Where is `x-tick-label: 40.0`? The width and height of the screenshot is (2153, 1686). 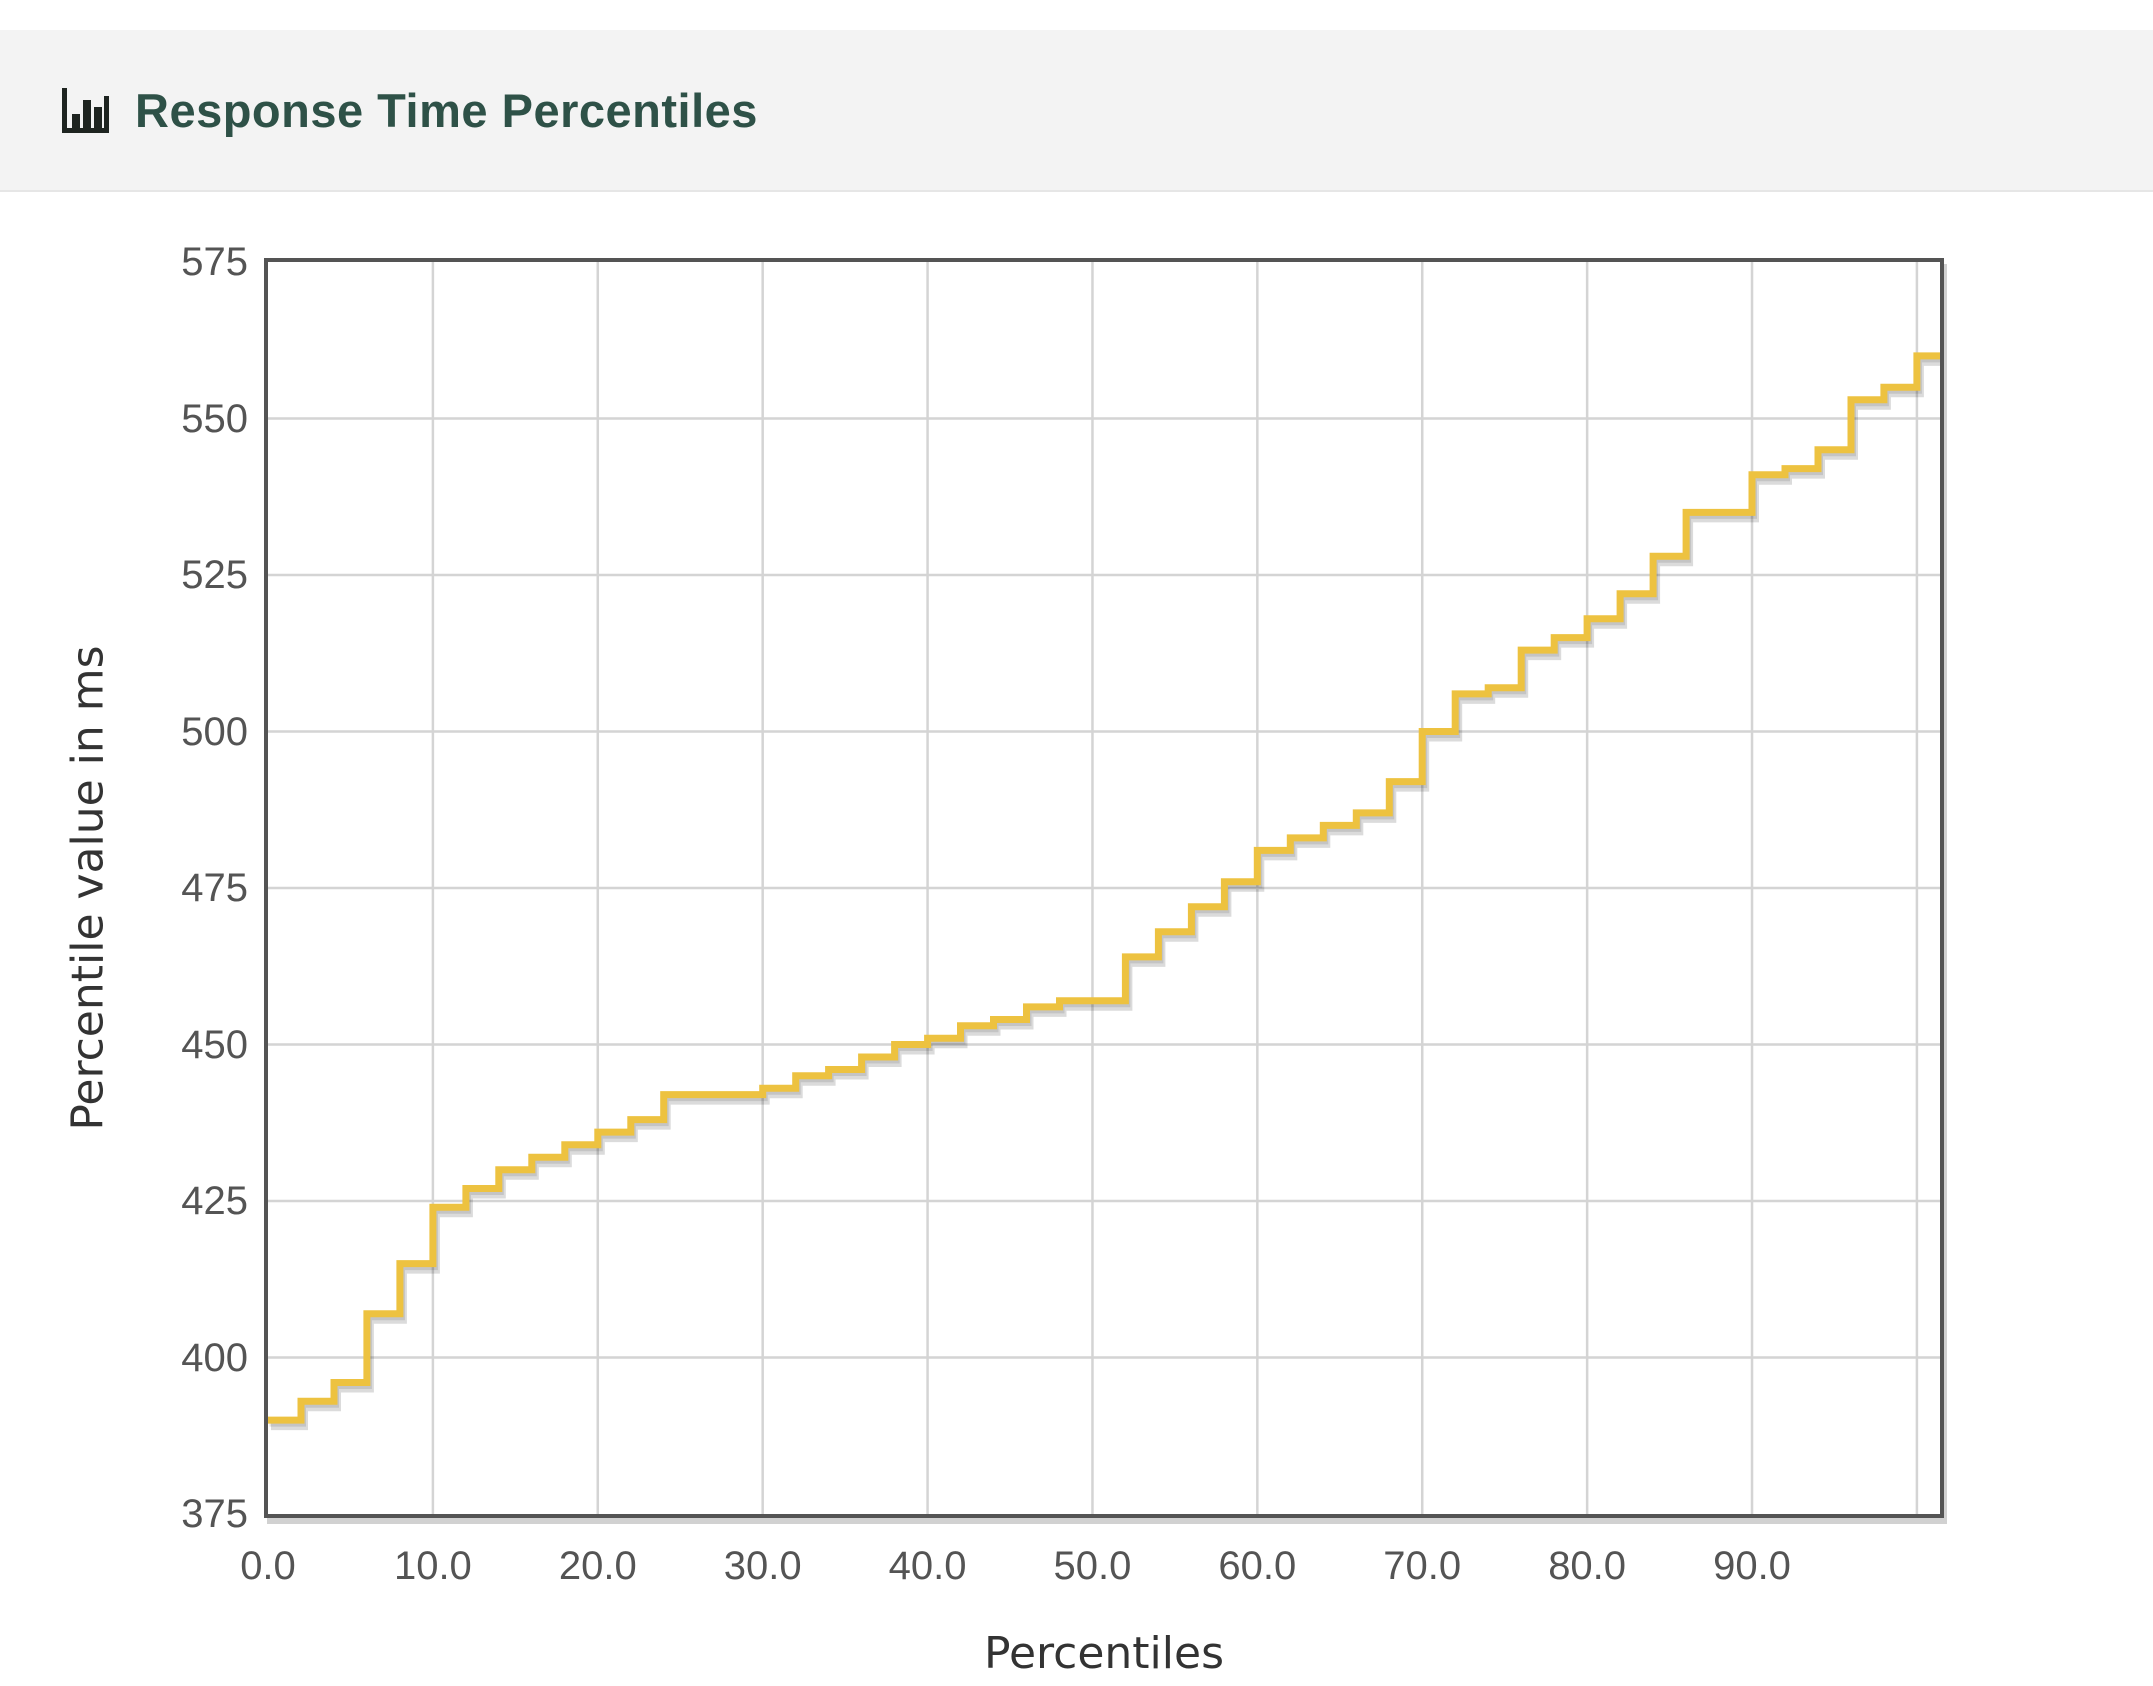 x-tick-label: 40.0 is located at coordinates (927, 1566).